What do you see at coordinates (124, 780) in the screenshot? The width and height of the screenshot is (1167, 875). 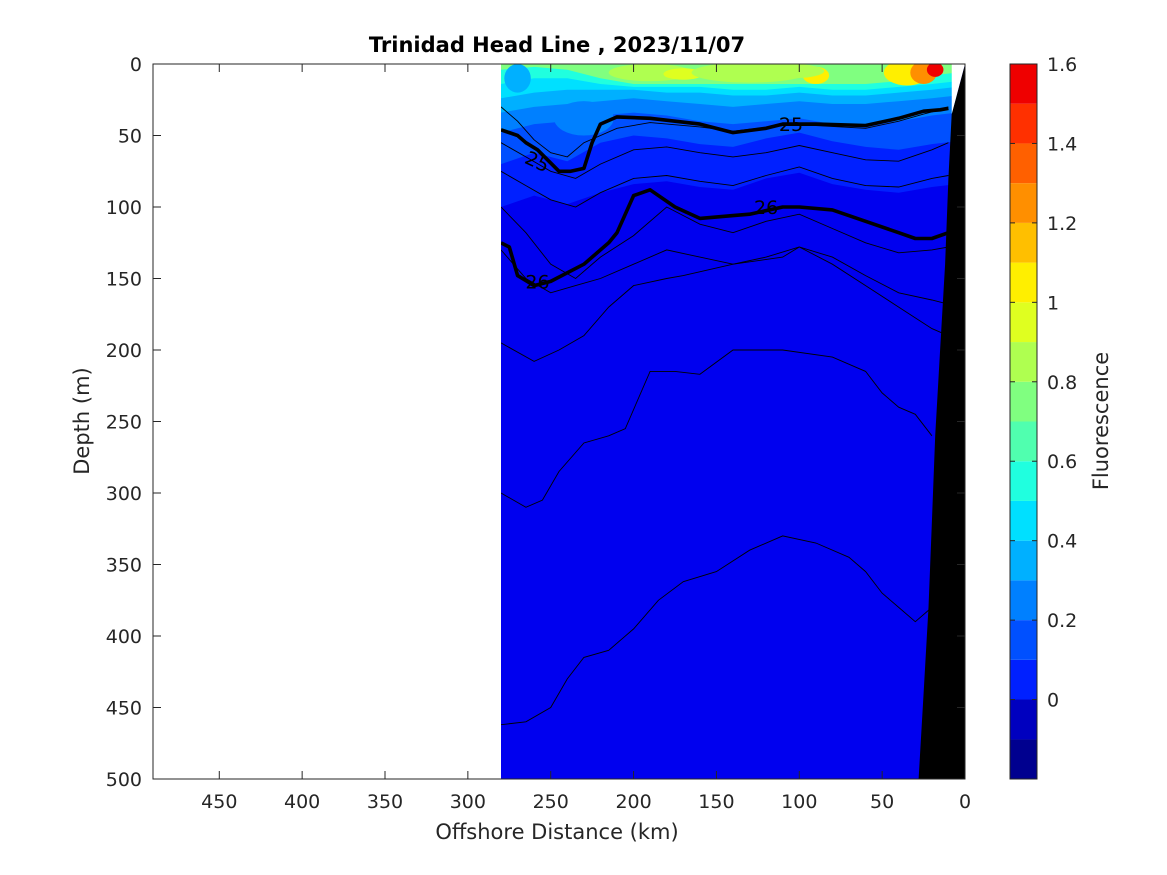 I see `y-tick-label: 500` at bounding box center [124, 780].